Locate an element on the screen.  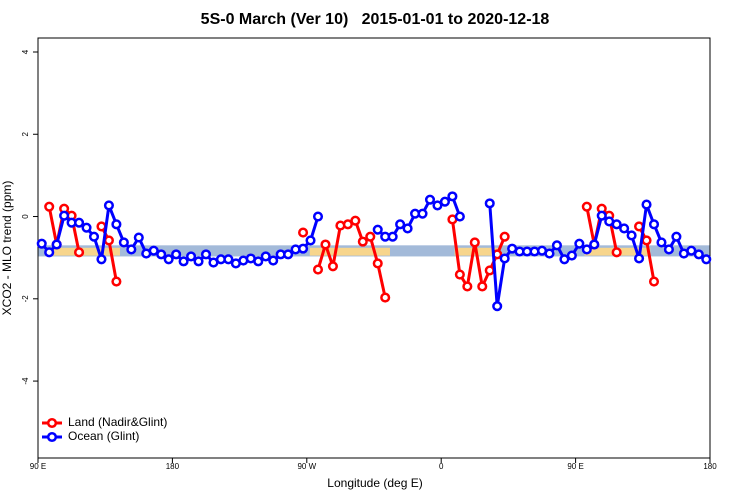
y-axis-label: XCO2 - MLO trend (ppm) is located at coordinates (7, 248).